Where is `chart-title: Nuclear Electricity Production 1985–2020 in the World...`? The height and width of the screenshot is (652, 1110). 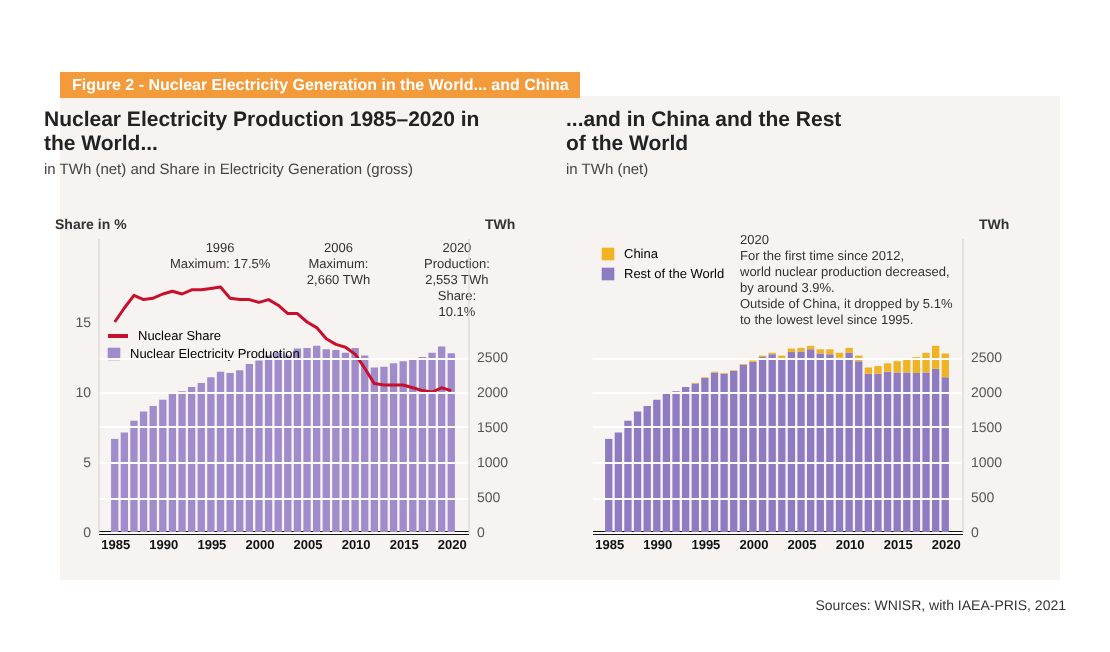
chart-title: Nuclear Electricity Production 1985–2020 in the World... is located at coordinates (263, 132).